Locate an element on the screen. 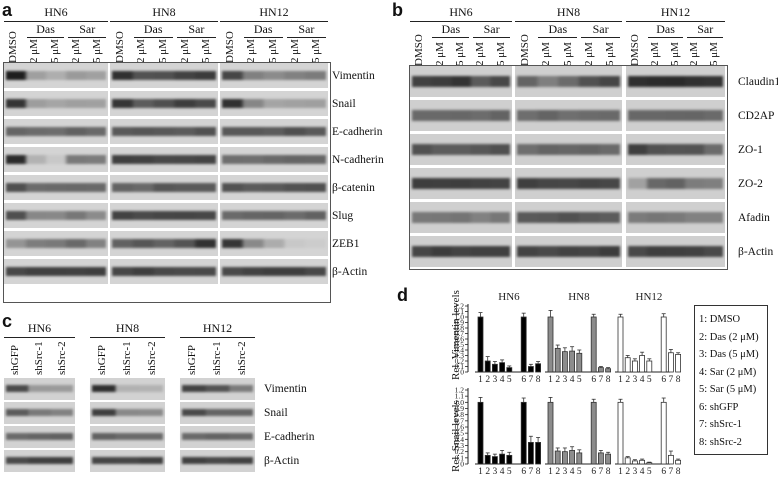 Image resolution: width=778 pixels, height=482 pixels. group-title: HN12 is located at coordinates (649, 297).